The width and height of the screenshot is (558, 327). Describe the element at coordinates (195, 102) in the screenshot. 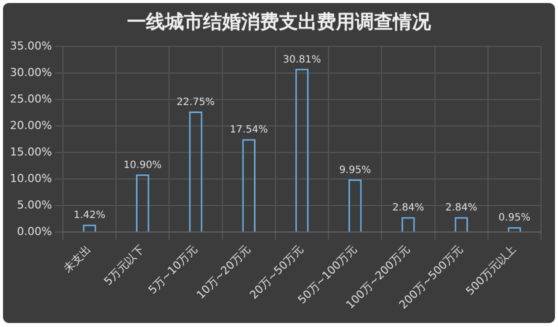

I see `data-label: 22.75%` at that location.